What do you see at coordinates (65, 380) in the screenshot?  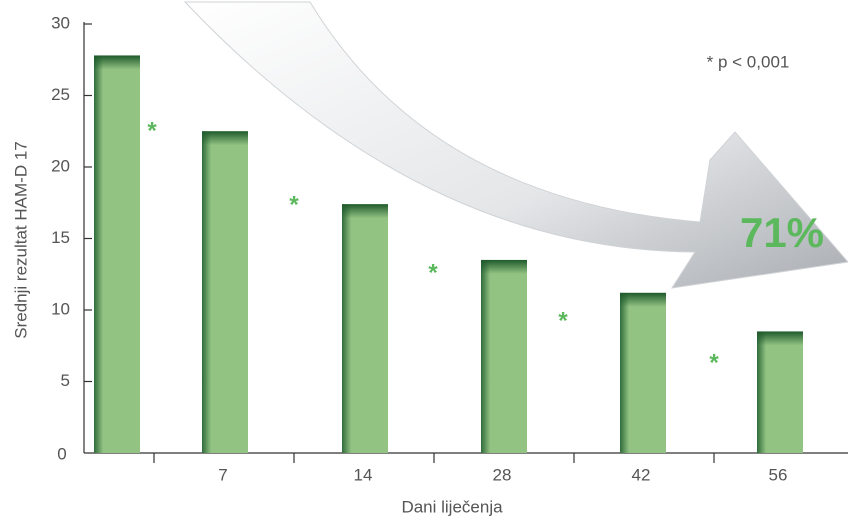 I see `y-tick-label: 5` at bounding box center [65, 380].